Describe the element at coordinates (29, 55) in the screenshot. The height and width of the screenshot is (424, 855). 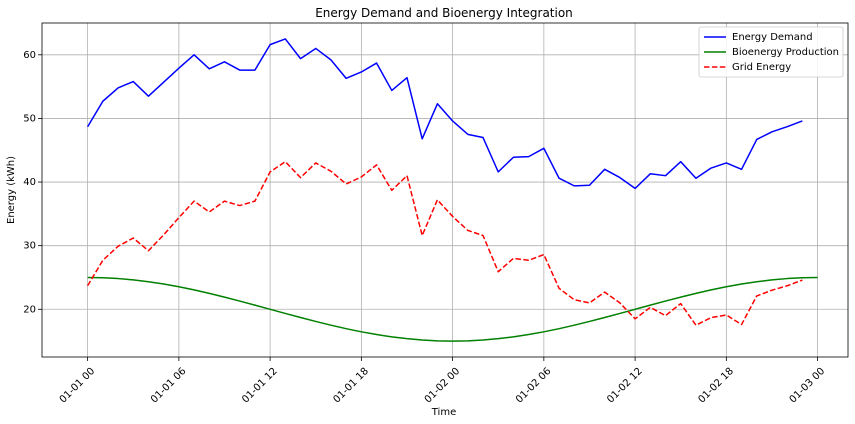
I see `y-tick-label: 60` at that location.